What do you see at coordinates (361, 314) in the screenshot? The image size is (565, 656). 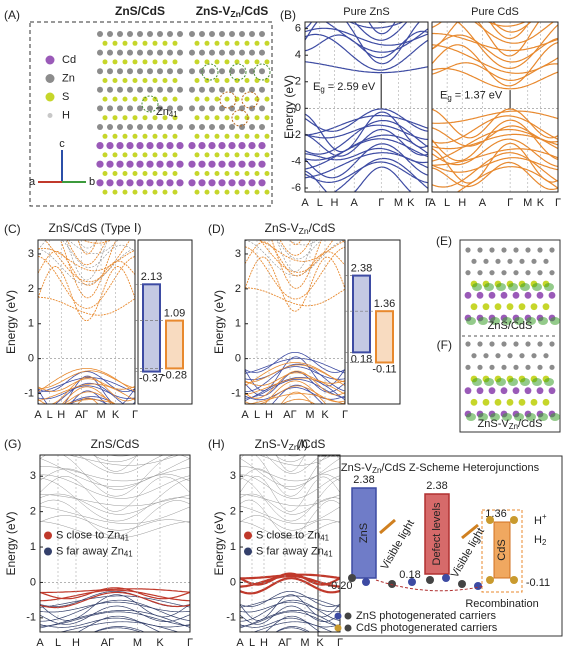 I see `band-edge-bar` at bounding box center [361, 314].